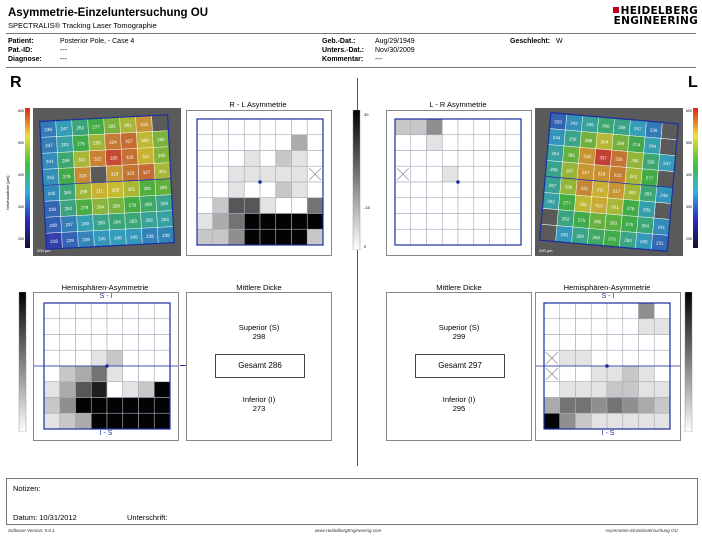 The width and height of the screenshot is (702, 536). Describe the element at coordinates (460, 366) in the screenshot. I see `l-total-box: Gesamt 297` at that location.